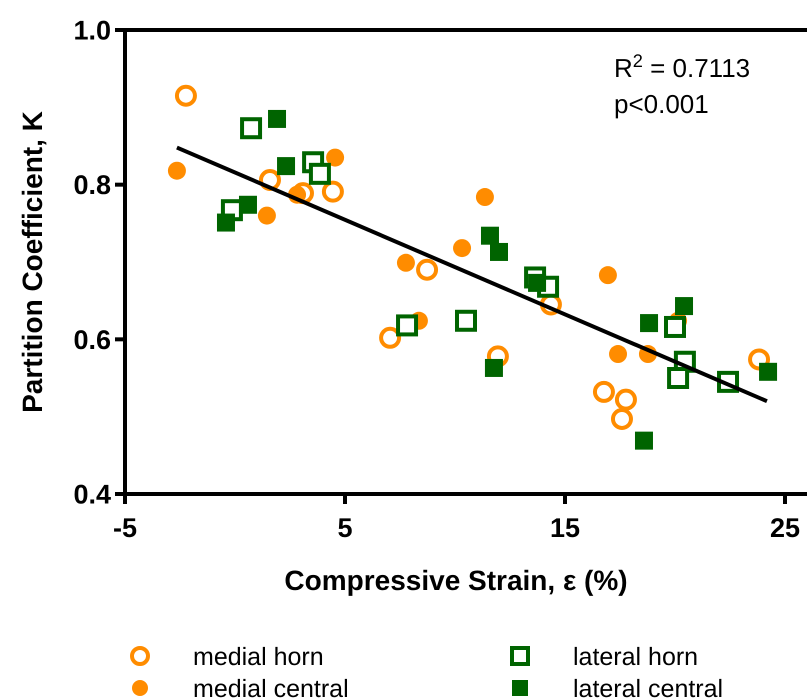 The height and width of the screenshot is (700, 807). Describe the element at coordinates (32, 262) in the screenshot. I see `y-axis-title: Partition Coefficient, K` at that location.